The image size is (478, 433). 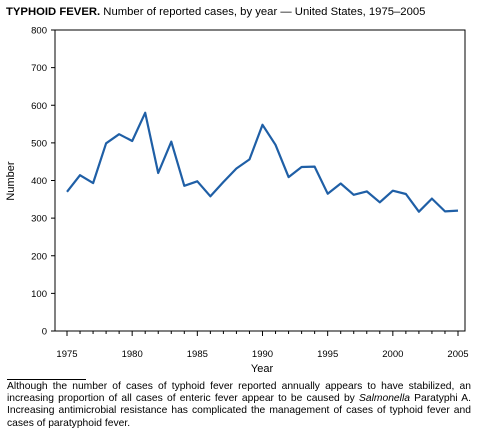 What do you see at coordinates (132, 354) in the screenshot?
I see `x-tick-label: 1980` at bounding box center [132, 354].